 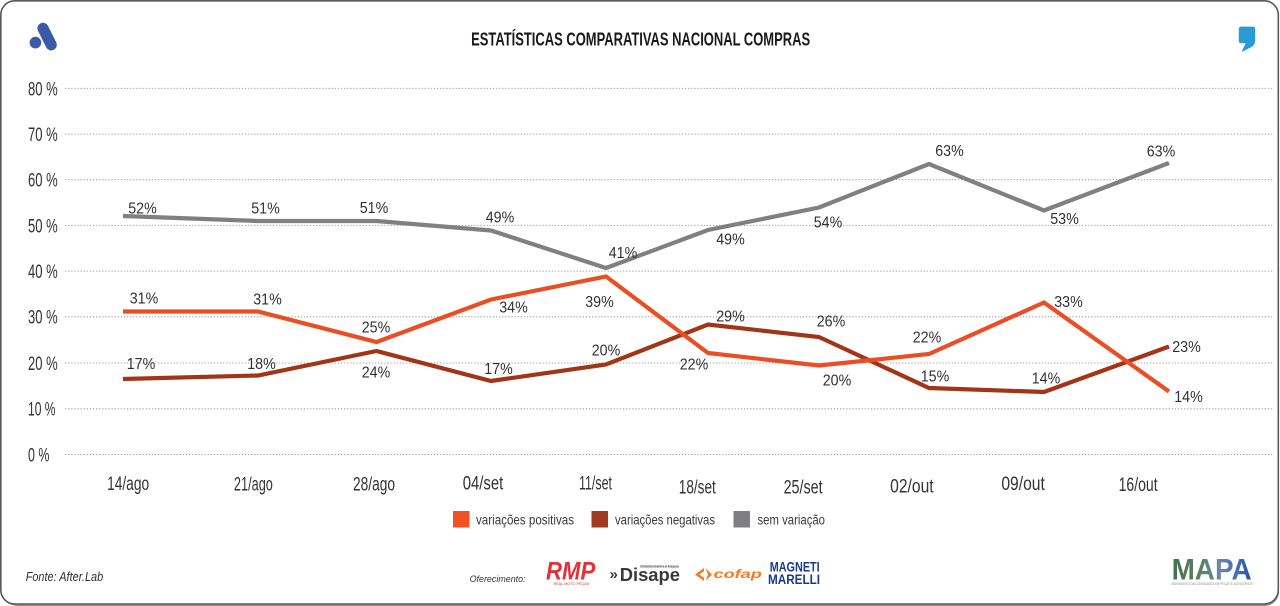 What do you see at coordinates (1186, 347) in the screenshot?
I see `svg-text: 23%` at bounding box center [1186, 347].